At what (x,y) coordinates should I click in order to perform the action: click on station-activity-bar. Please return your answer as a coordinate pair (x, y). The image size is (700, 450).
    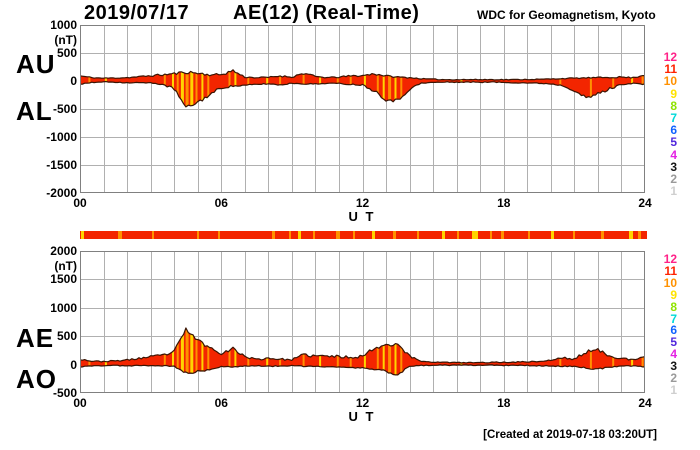
    Looking at the image, I should click on (363, 235).